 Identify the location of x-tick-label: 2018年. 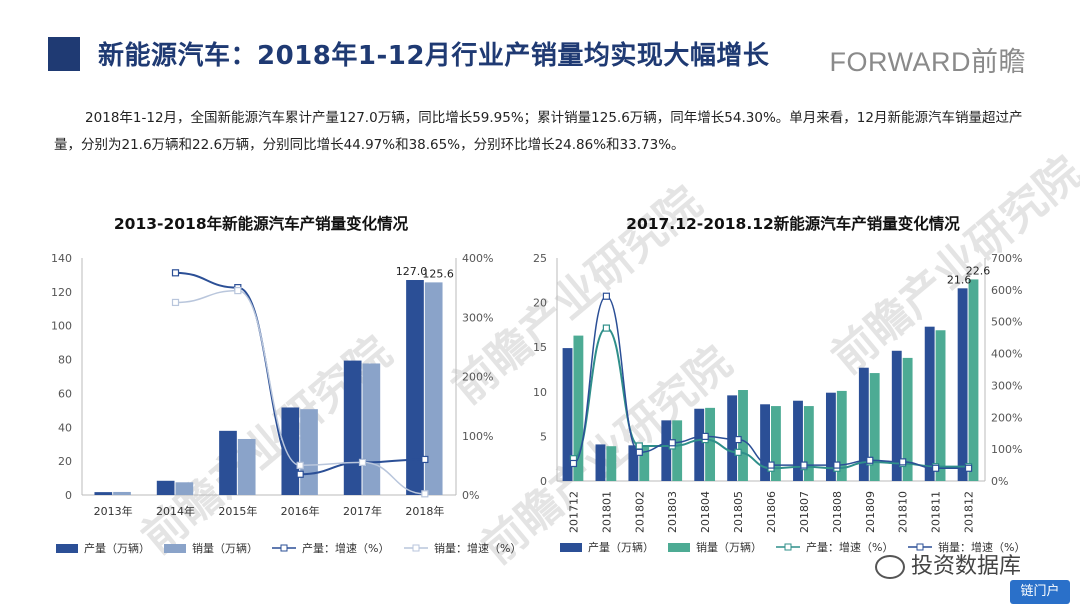
(424, 511).